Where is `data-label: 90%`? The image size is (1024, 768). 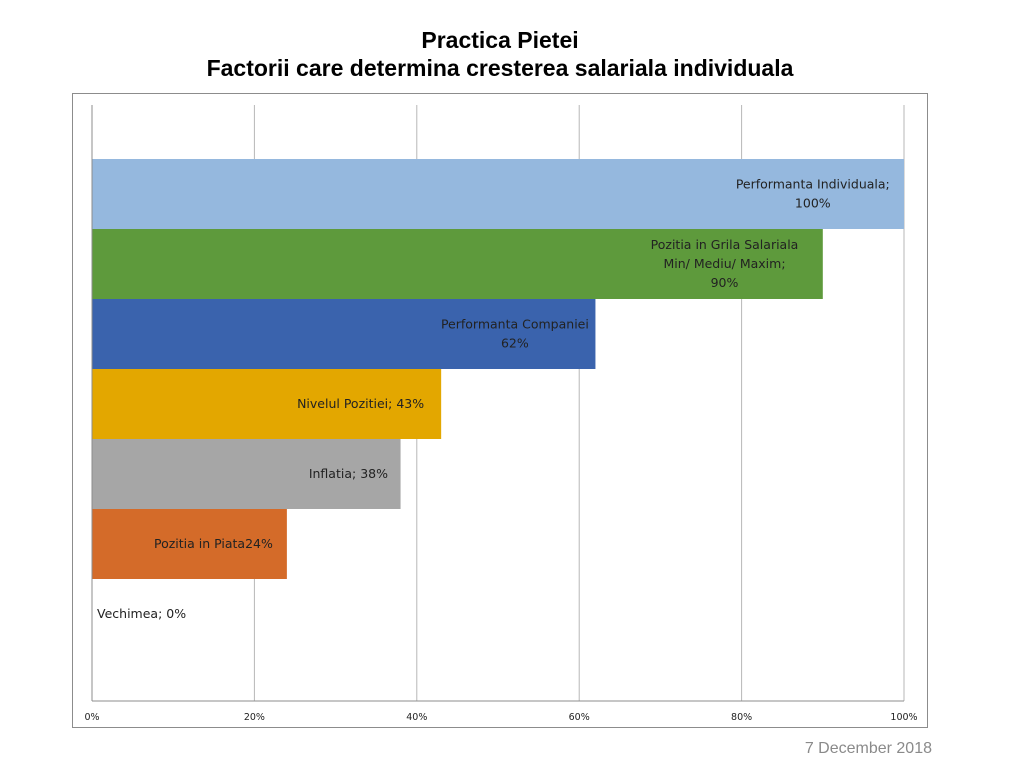
data-label: 90% is located at coordinates (725, 282).